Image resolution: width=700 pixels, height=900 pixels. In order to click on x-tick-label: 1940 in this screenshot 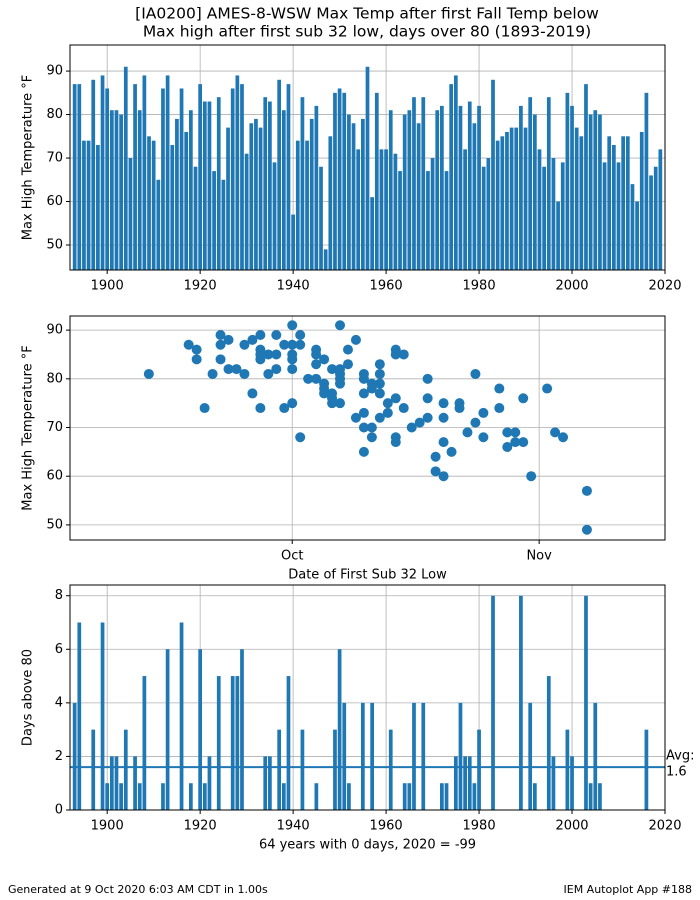, I will do `click(293, 286)`.